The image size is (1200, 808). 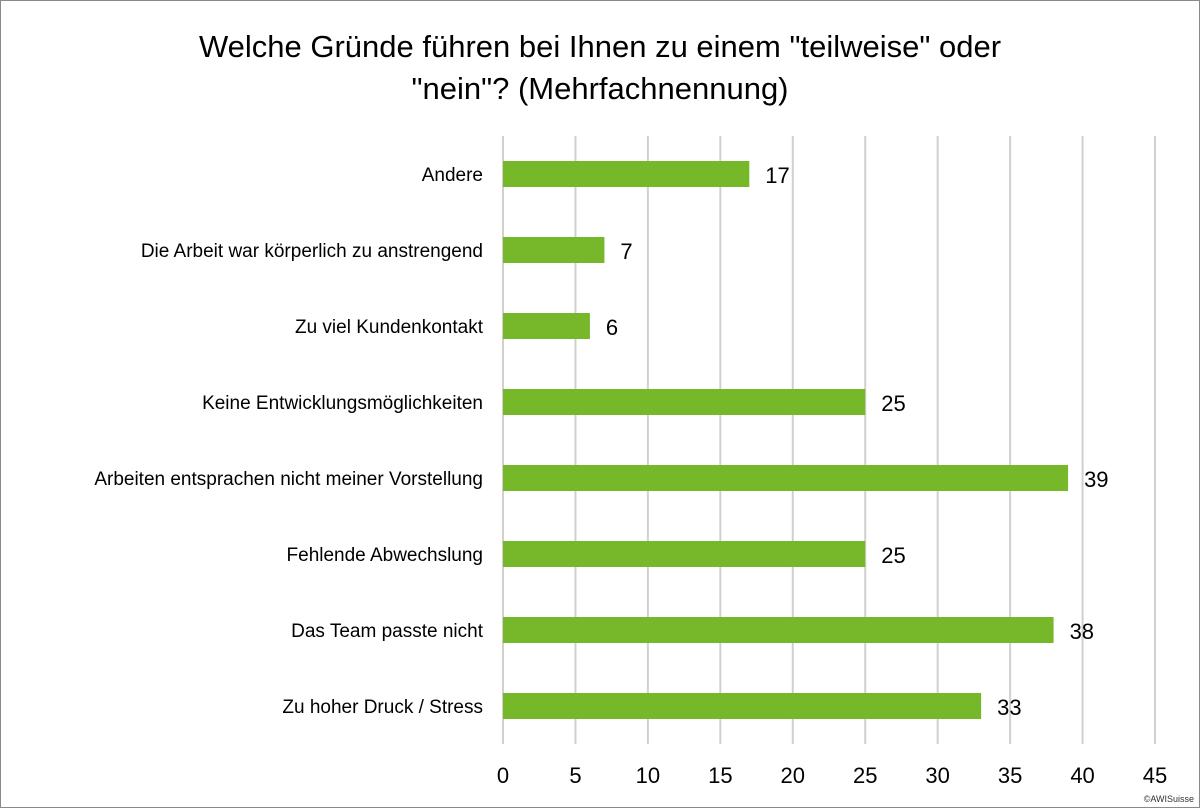 What do you see at coordinates (1082, 775) in the screenshot?
I see `x-tick-label: 40` at bounding box center [1082, 775].